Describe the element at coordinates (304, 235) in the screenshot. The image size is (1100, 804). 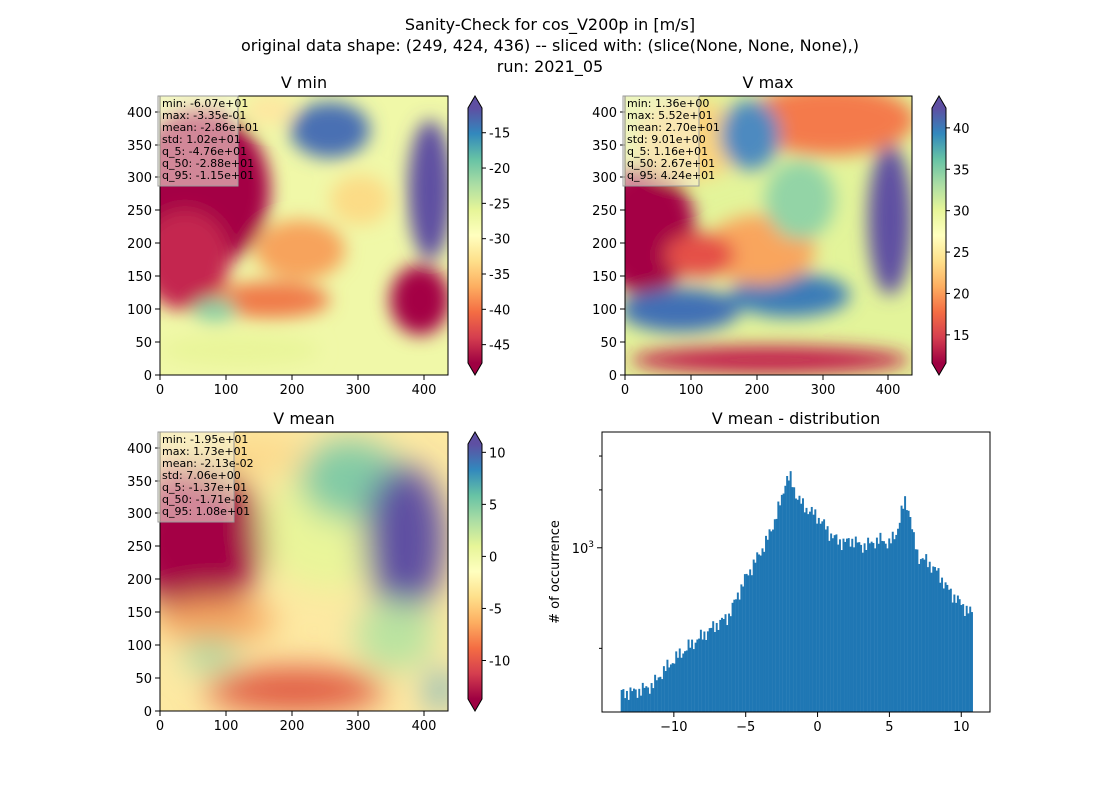
I see `heatmap-v-min` at that location.